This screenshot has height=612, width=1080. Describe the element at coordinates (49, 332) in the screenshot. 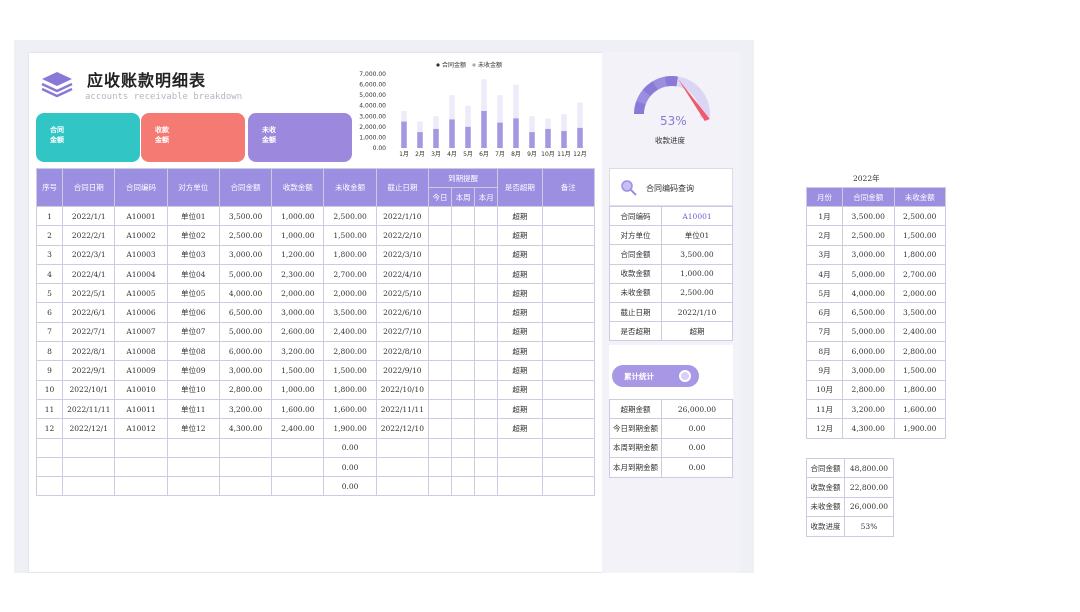

I see `table-cell: 7` at that location.